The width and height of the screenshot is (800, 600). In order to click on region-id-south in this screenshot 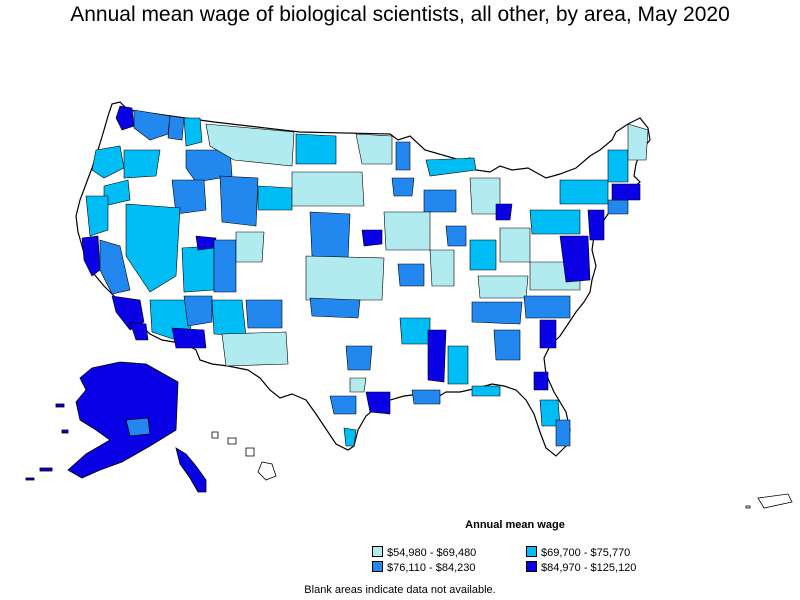, I will do `click(189, 197)`.